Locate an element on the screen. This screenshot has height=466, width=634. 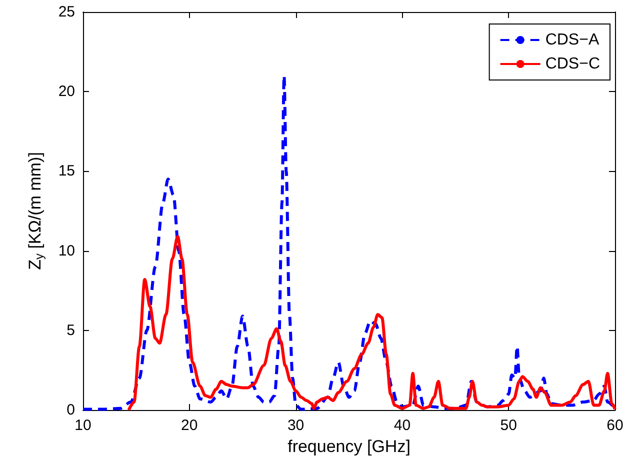
x-tick-label: 20 is located at coordinates (189, 425).